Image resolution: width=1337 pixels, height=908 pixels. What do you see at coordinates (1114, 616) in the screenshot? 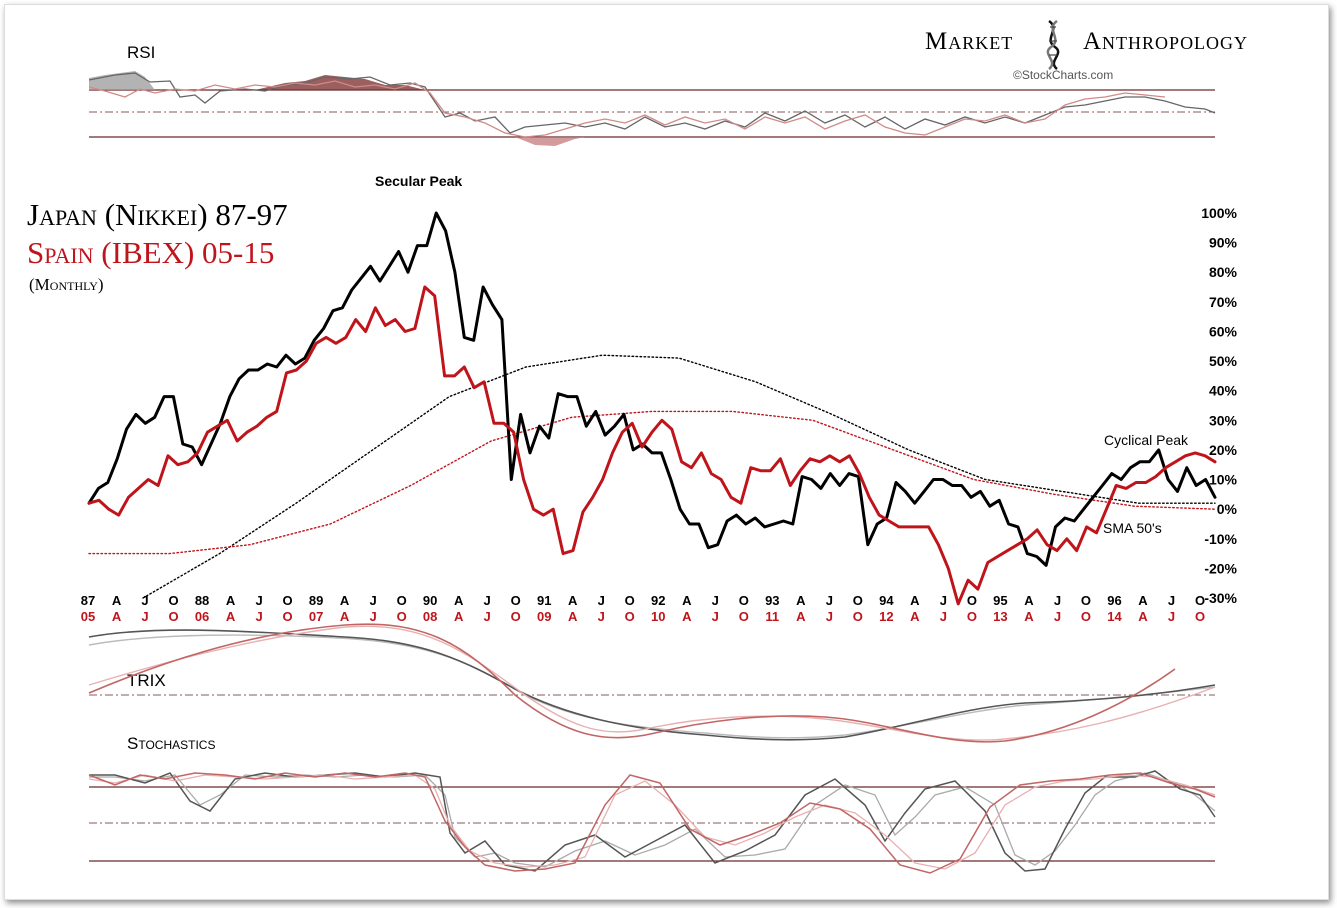
I see `x-tick-spain: 14` at bounding box center [1114, 616].